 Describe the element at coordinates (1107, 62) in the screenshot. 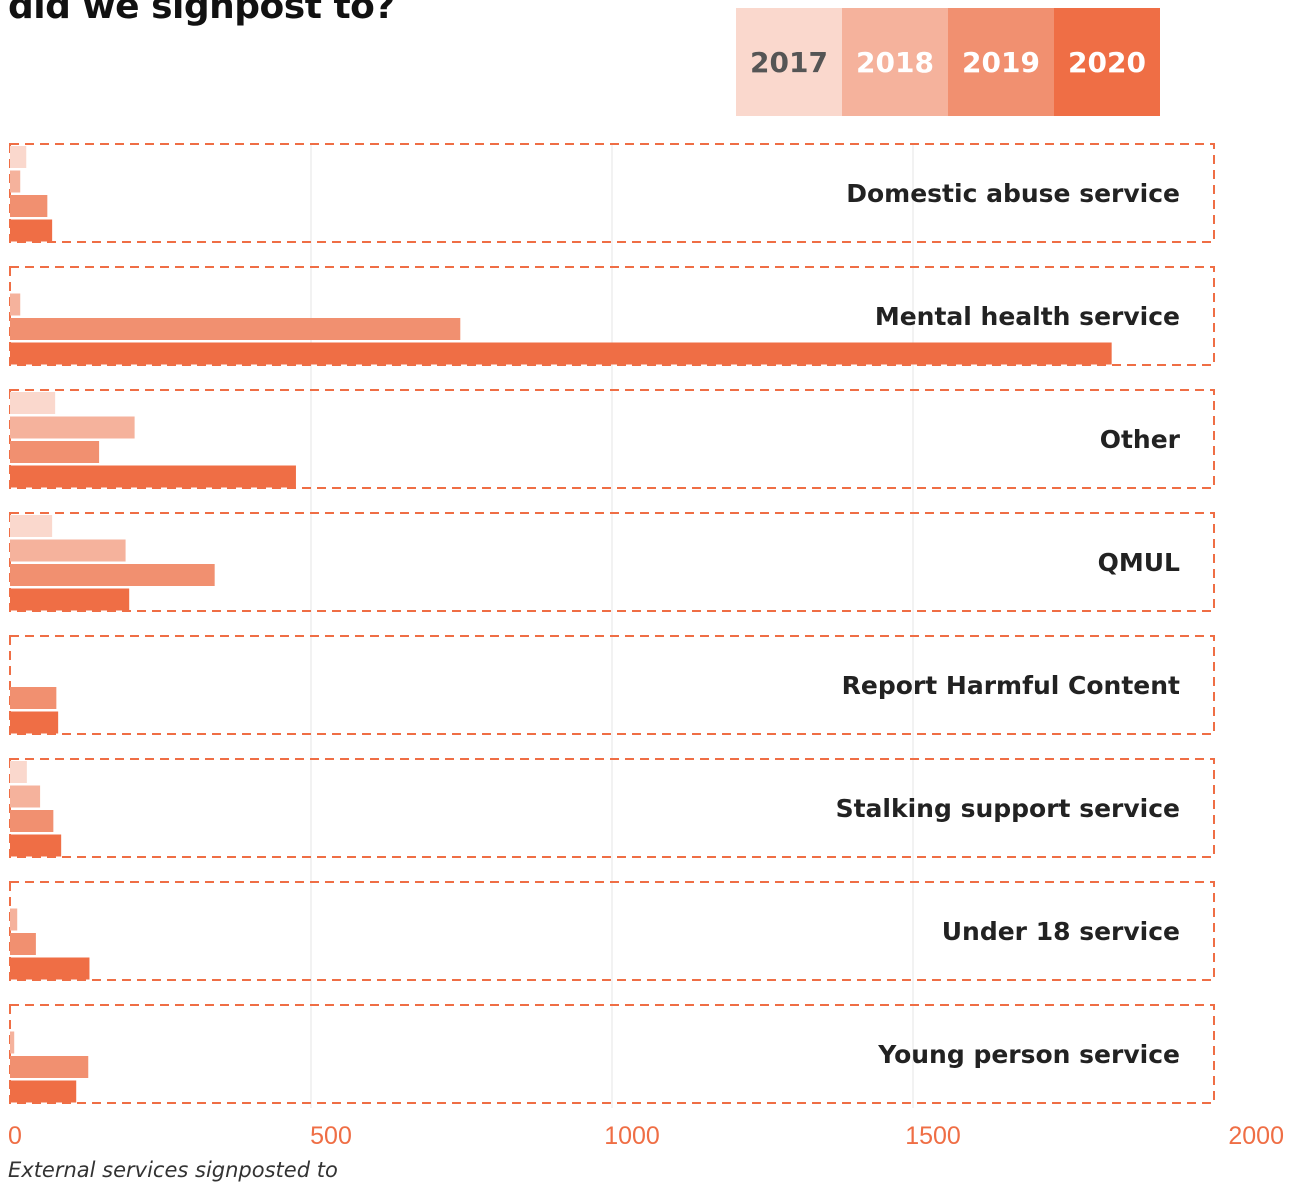

I see `legend-item-2020: 2020` at that location.